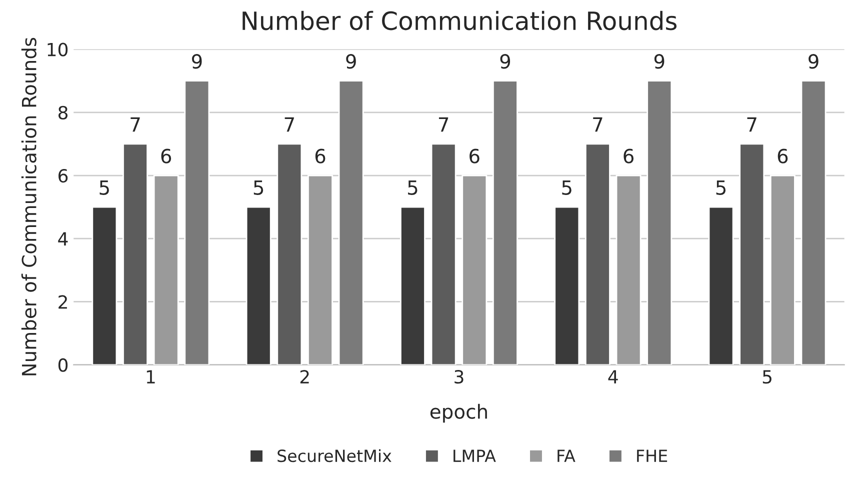 Image resolution: width=866 pixels, height=493 pixels. I want to click on x-axis-title: epoch, so click(458, 413).